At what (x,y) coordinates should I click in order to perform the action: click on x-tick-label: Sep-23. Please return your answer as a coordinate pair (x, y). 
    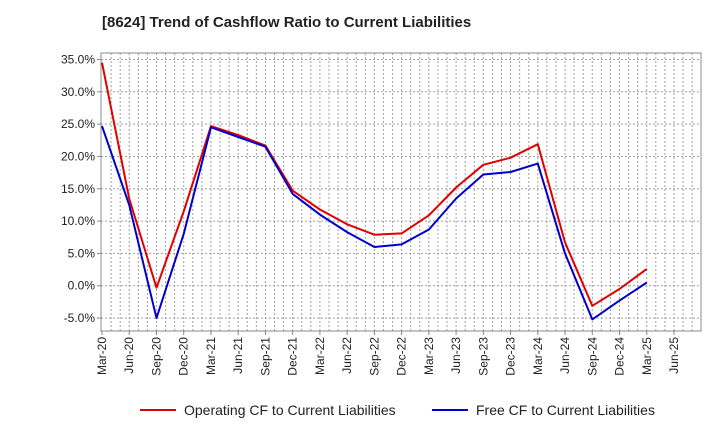
    Looking at the image, I should click on (483, 356).